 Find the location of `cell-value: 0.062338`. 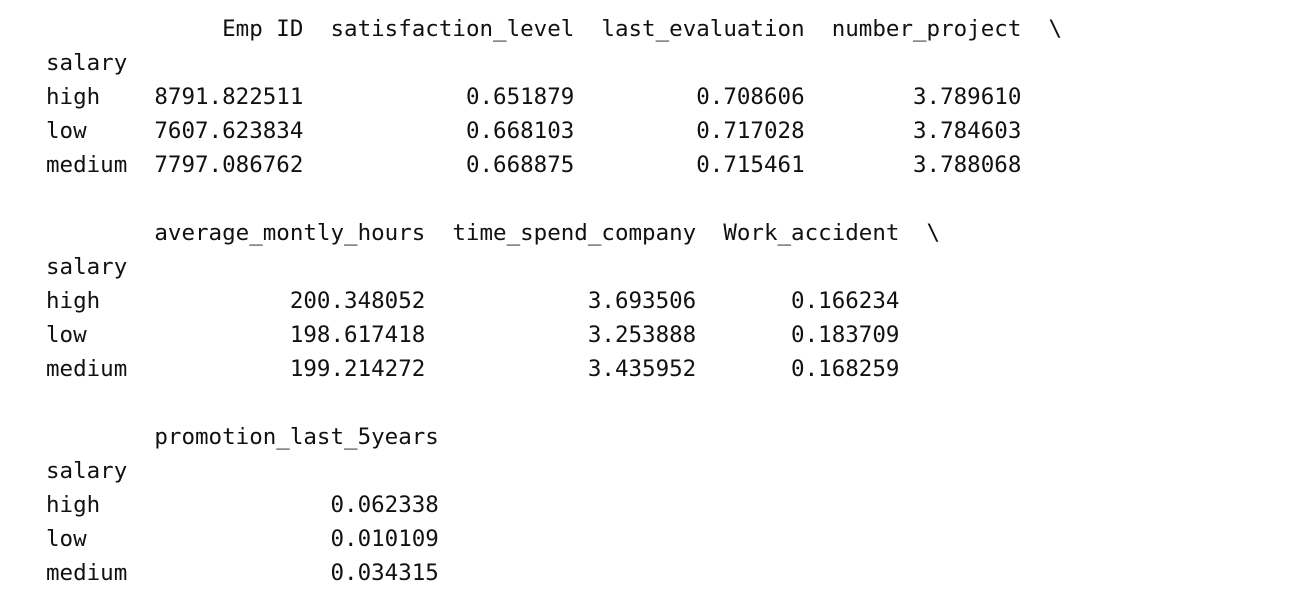

cell-value: 0.062338 is located at coordinates (283, 505).